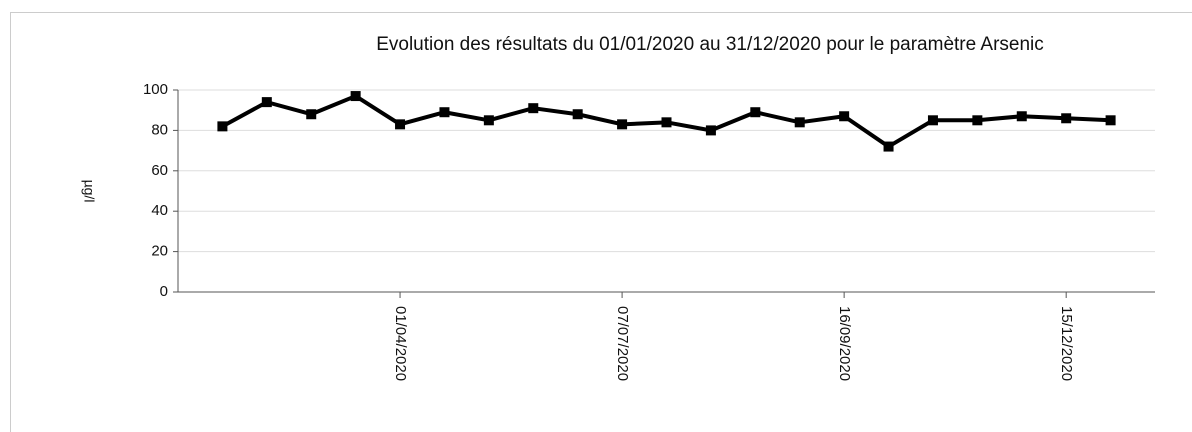 The image size is (1192, 432). Describe the element at coordinates (164, 291) in the screenshot. I see `y-tick-label: 0` at that location.